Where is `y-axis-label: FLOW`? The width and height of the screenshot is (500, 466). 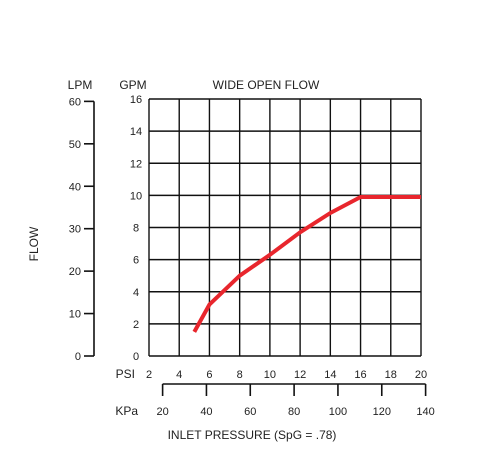
y-axis-label: FLOW is located at coordinates (34, 243).